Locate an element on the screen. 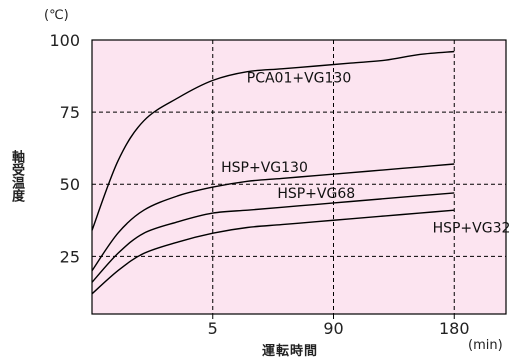  x-axis-title: 運転時間 is located at coordinates (290, 351).